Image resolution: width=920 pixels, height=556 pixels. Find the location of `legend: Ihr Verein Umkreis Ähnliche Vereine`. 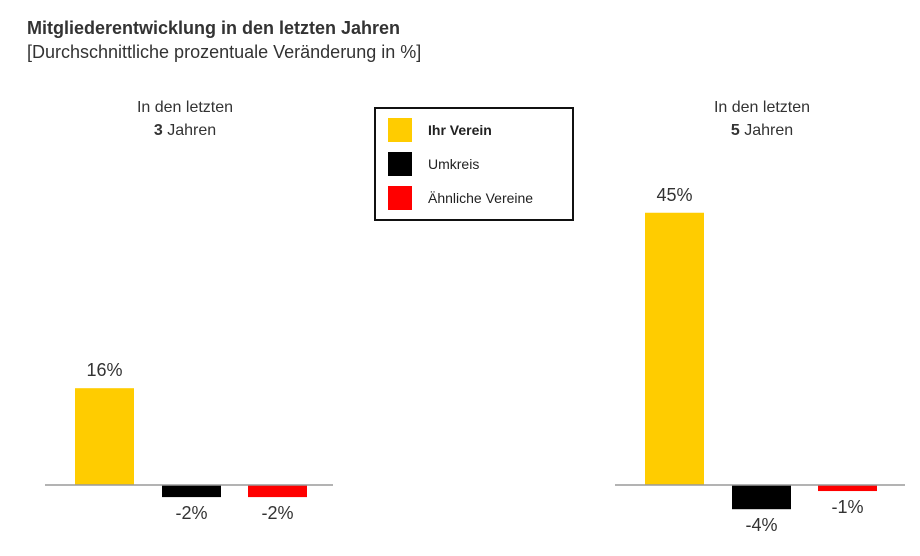

legend: Ihr Verein Umkreis Ähnliche Vereine is located at coordinates (474, 164).